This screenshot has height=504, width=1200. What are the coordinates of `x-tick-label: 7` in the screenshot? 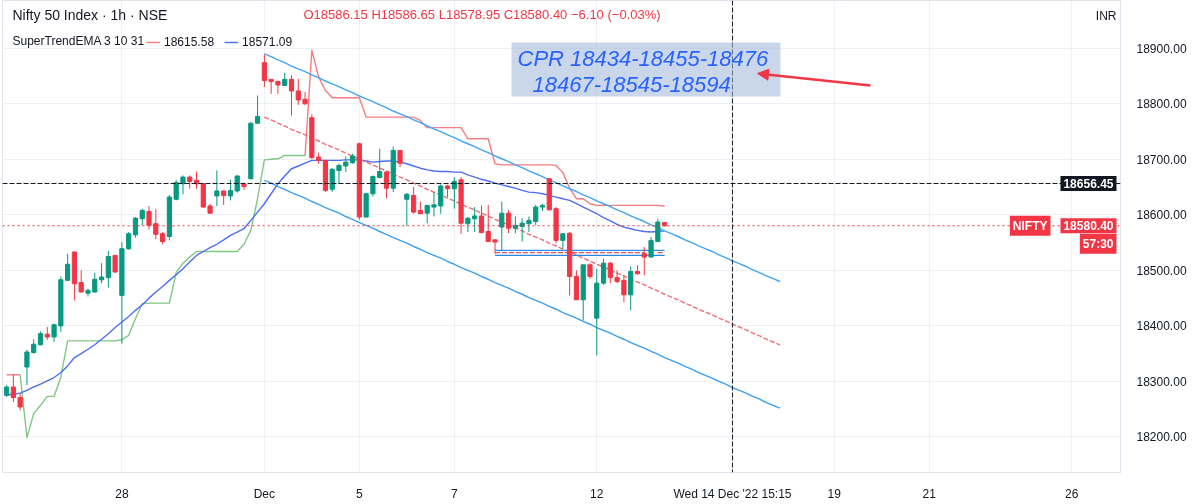 It's located at (454, 493).